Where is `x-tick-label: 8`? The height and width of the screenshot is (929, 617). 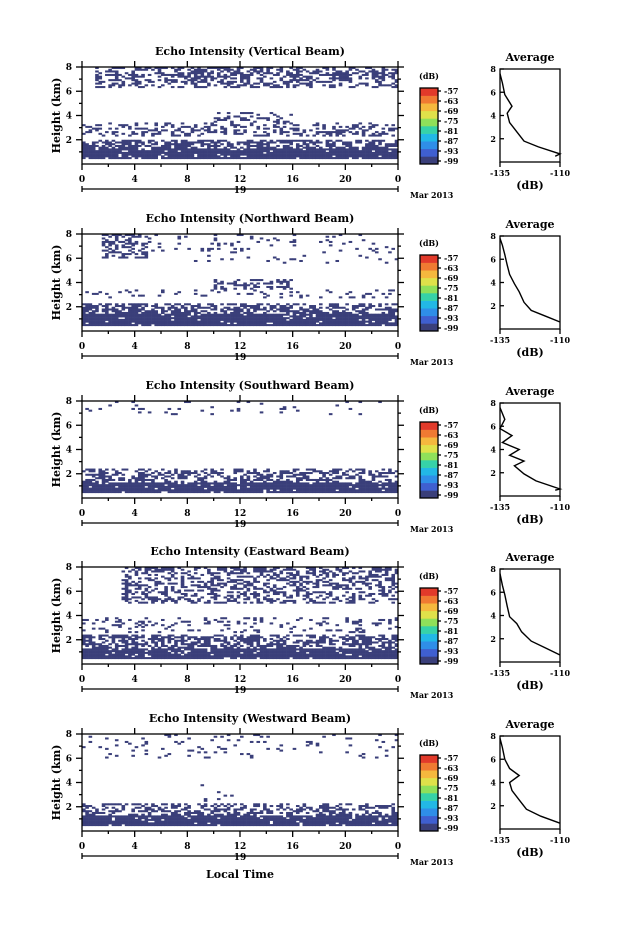 x-tick-label: 8 is located at coordinates (187, 514).